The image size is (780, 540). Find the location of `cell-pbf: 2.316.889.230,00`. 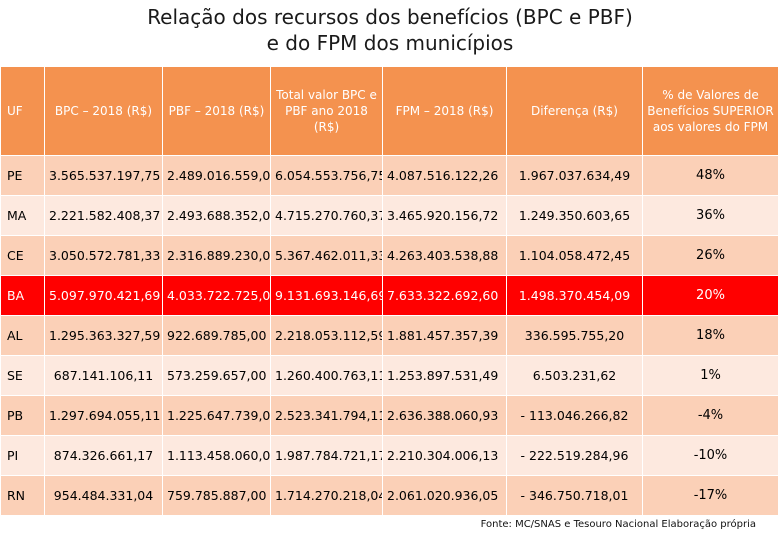

cell-pbf: 2.316.889.230,00 is located at coordinates (216, 255).